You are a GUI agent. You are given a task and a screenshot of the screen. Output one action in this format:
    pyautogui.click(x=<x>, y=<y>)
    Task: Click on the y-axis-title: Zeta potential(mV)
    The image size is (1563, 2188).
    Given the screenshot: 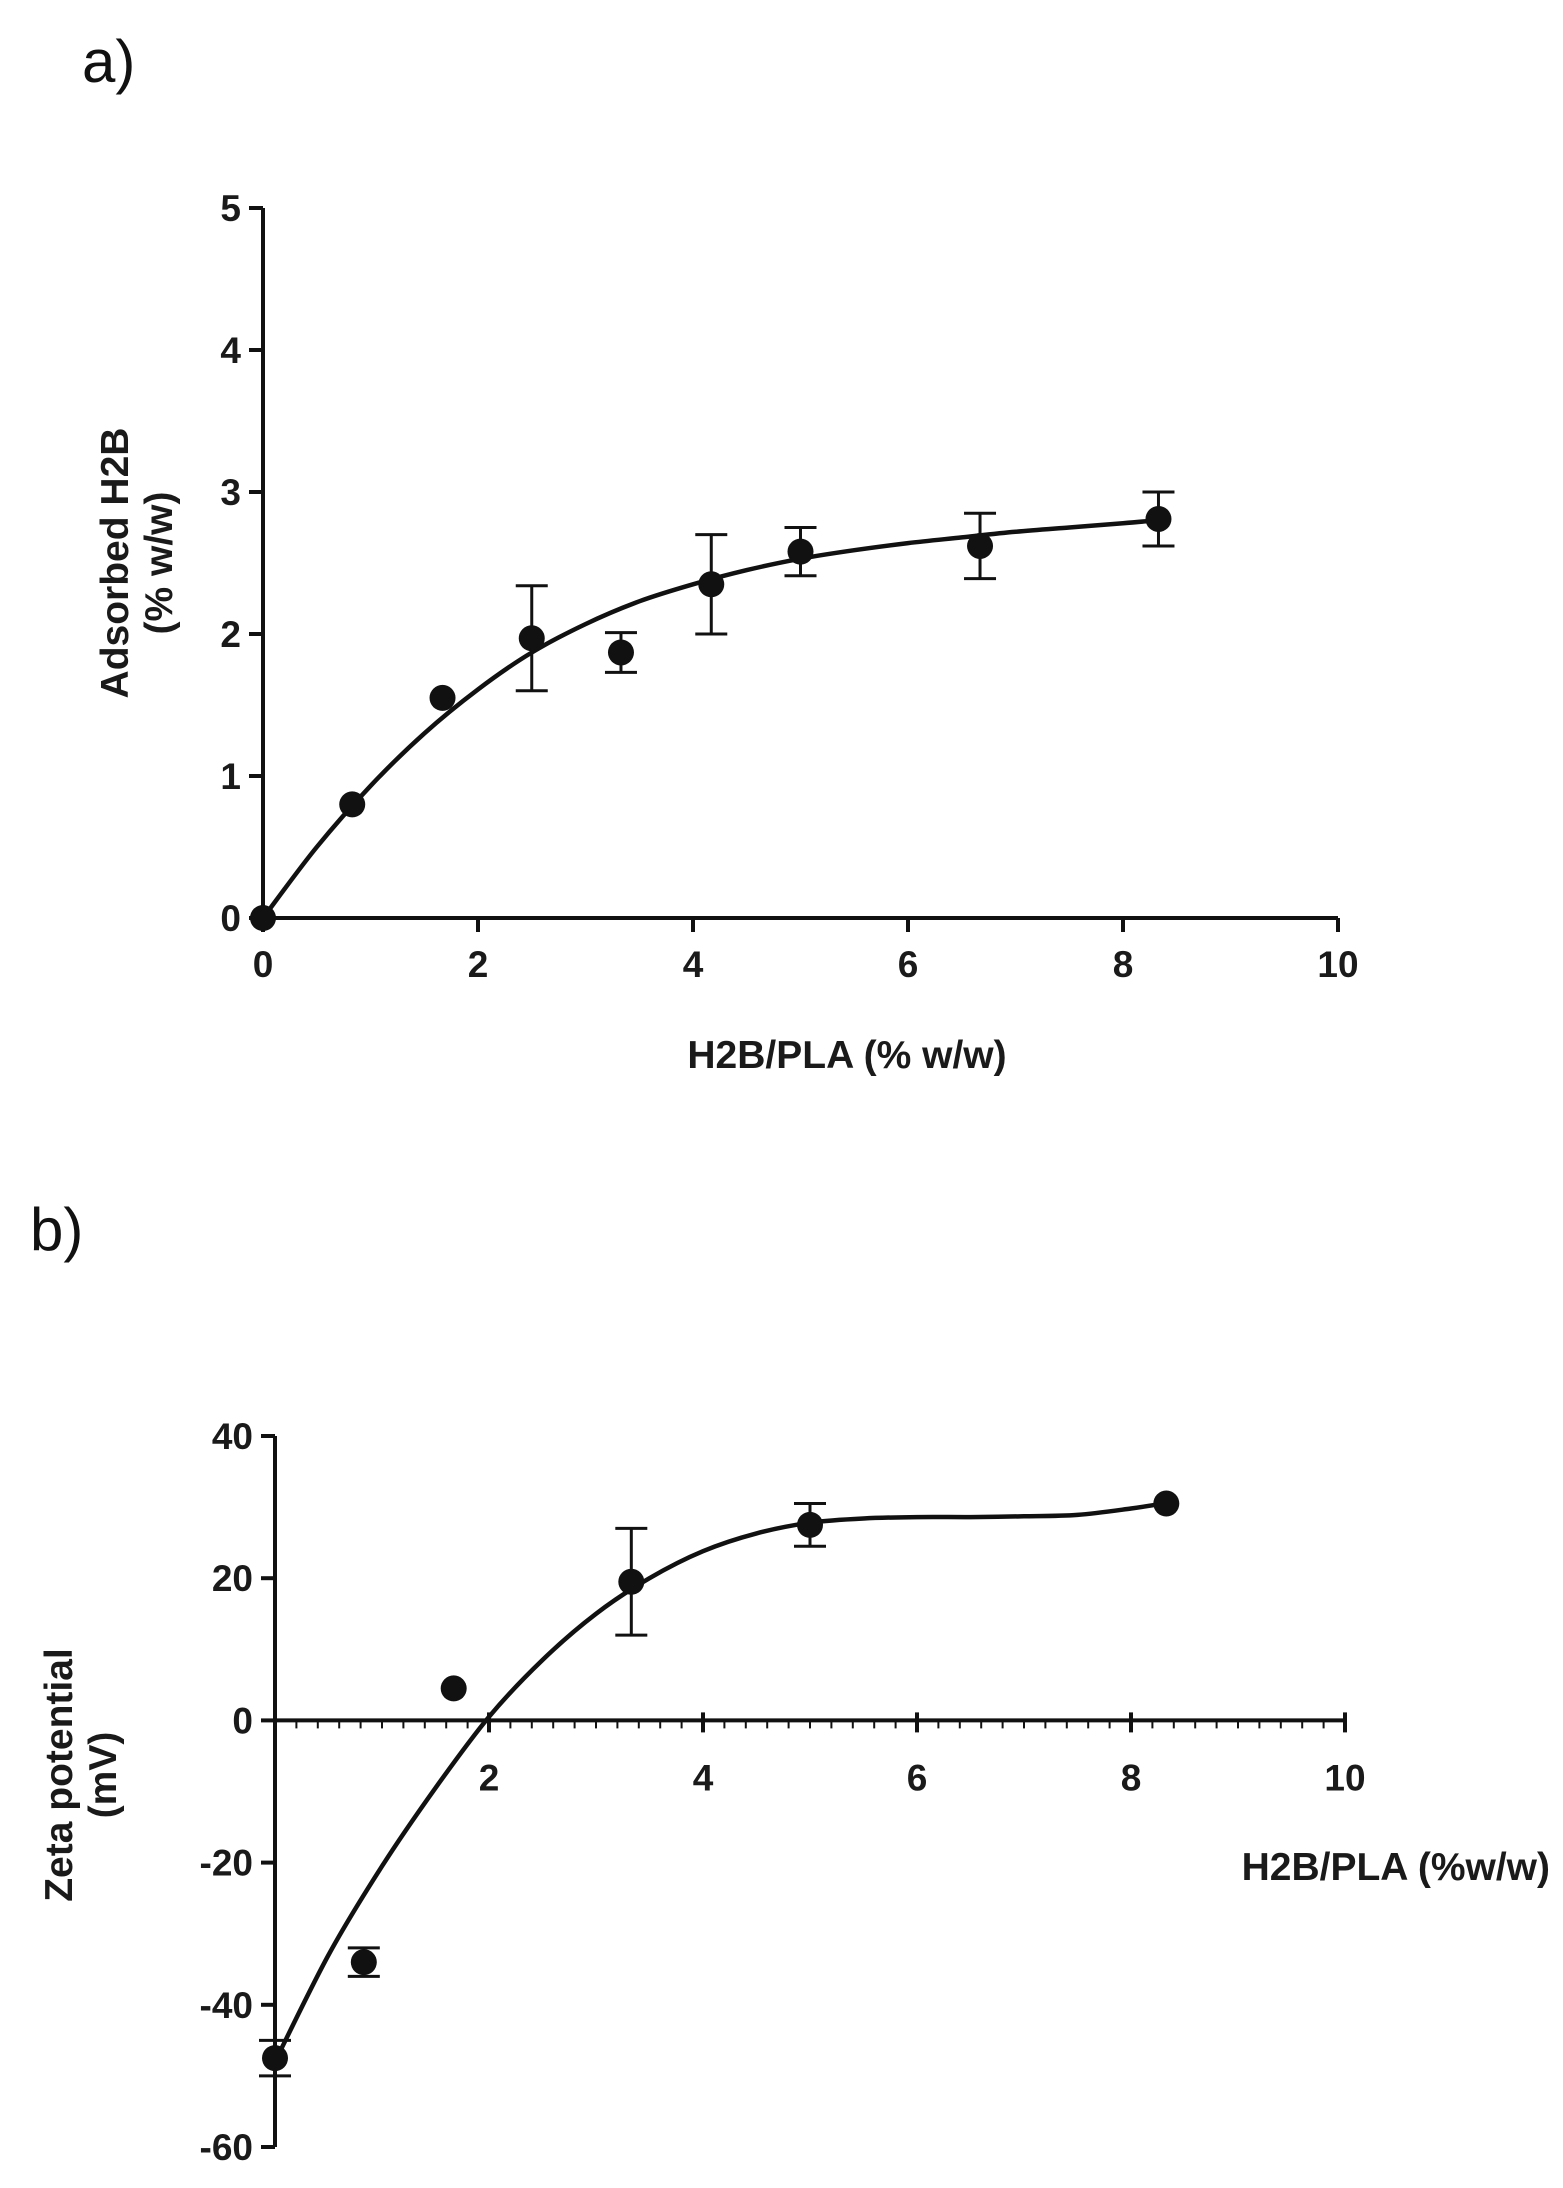 What is the action you would take?
    pyautogui.click(x=81, y=1775)
    